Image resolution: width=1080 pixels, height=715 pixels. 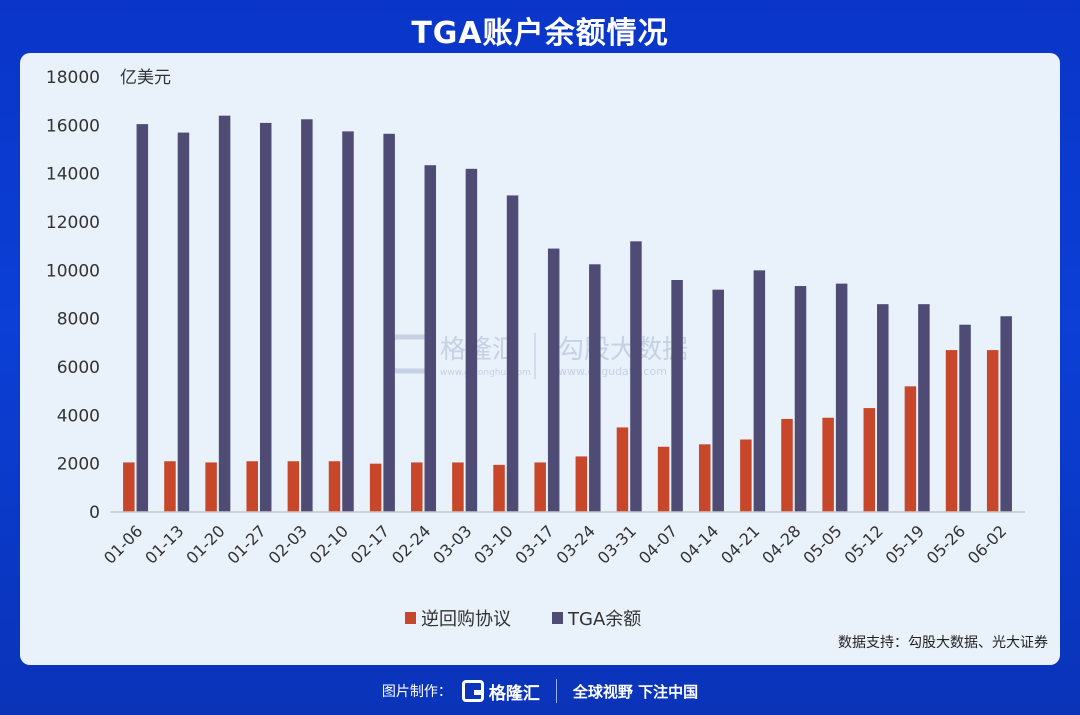 I want to click on y-tick-label: 4000, so click(x=78, y=416).